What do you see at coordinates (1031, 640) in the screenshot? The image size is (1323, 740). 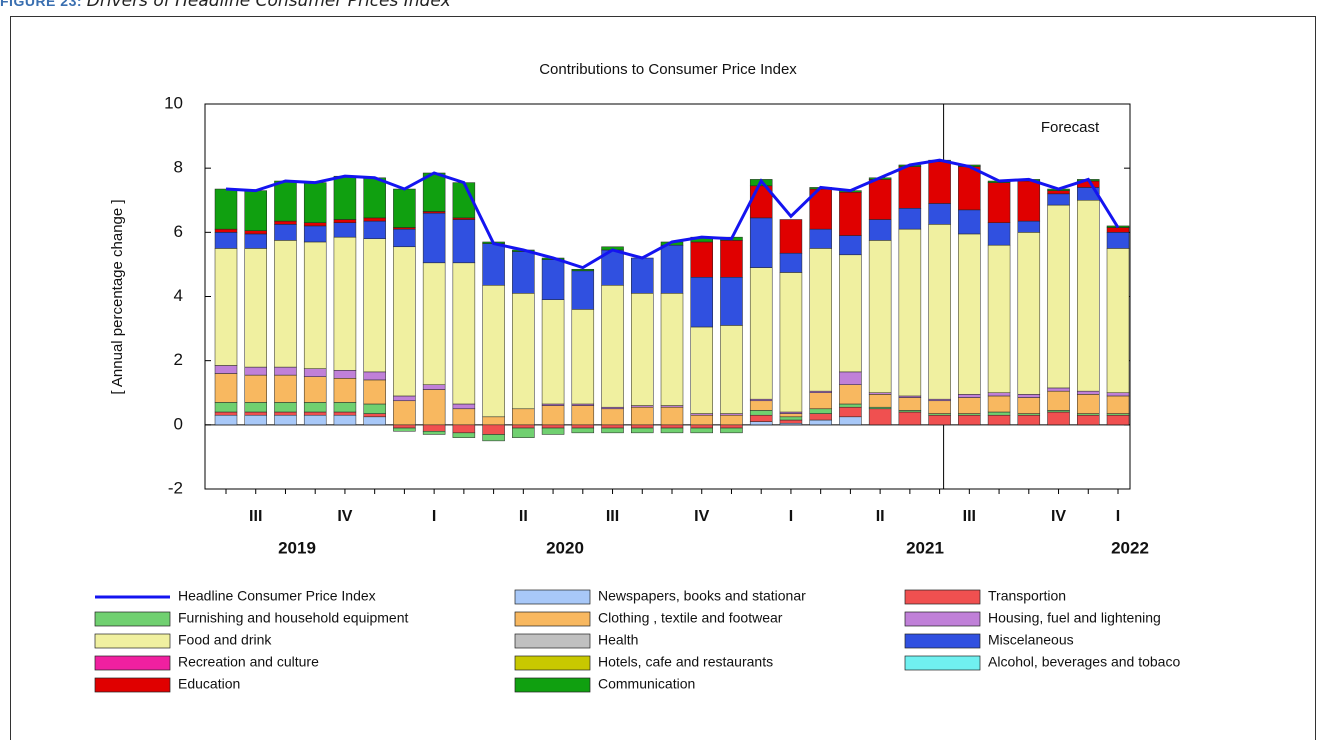 I see `legend-label: Miscelaneous` at bounding box center [1031, 640].